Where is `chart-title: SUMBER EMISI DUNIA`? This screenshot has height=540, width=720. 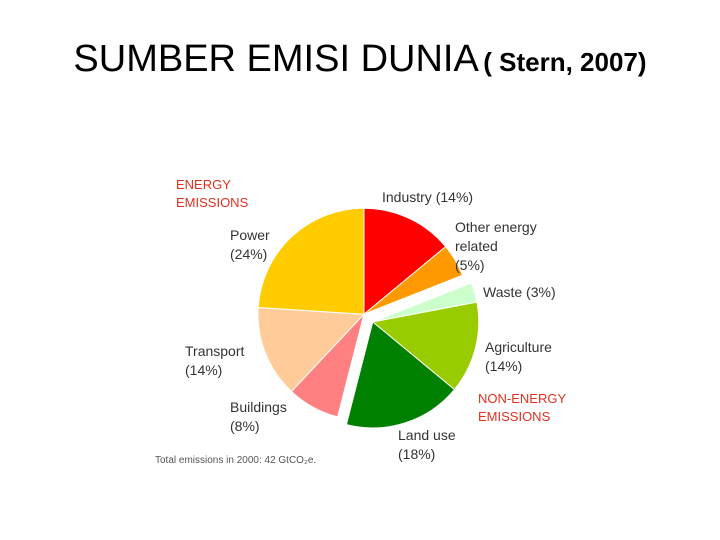 chart-title: SUMBER EMISI DUNIA is located at coordinates (276, 59).